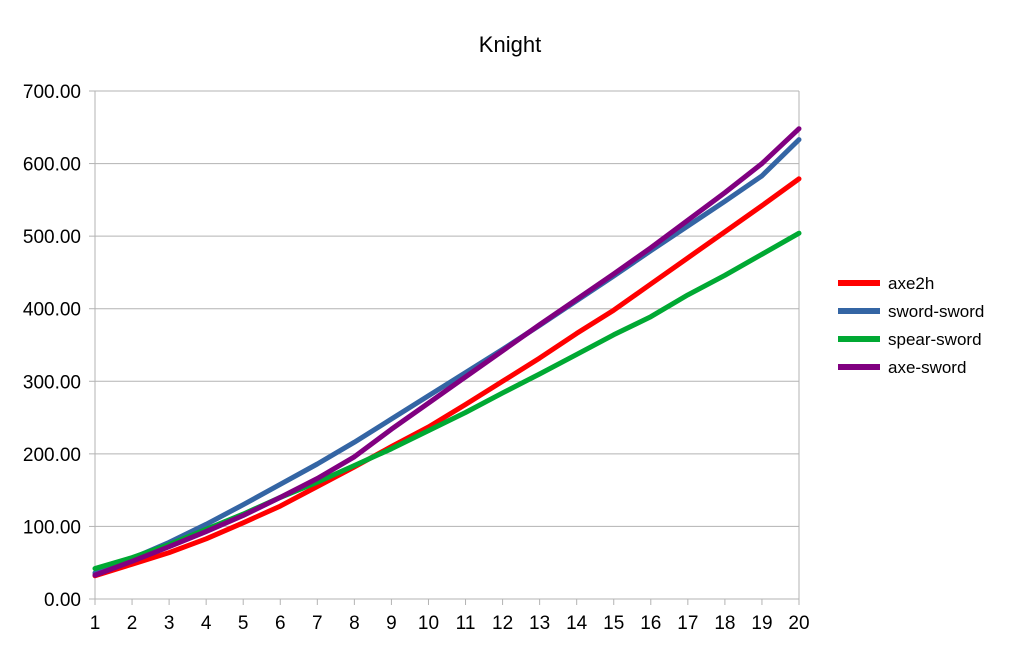 Image resolution: width=1020 pixels, height=655 pixels. What do you see at coordinates (52, 310) in the screenshot?
I see `y-tick-label: 400.00` at bounding box center [52, 310].